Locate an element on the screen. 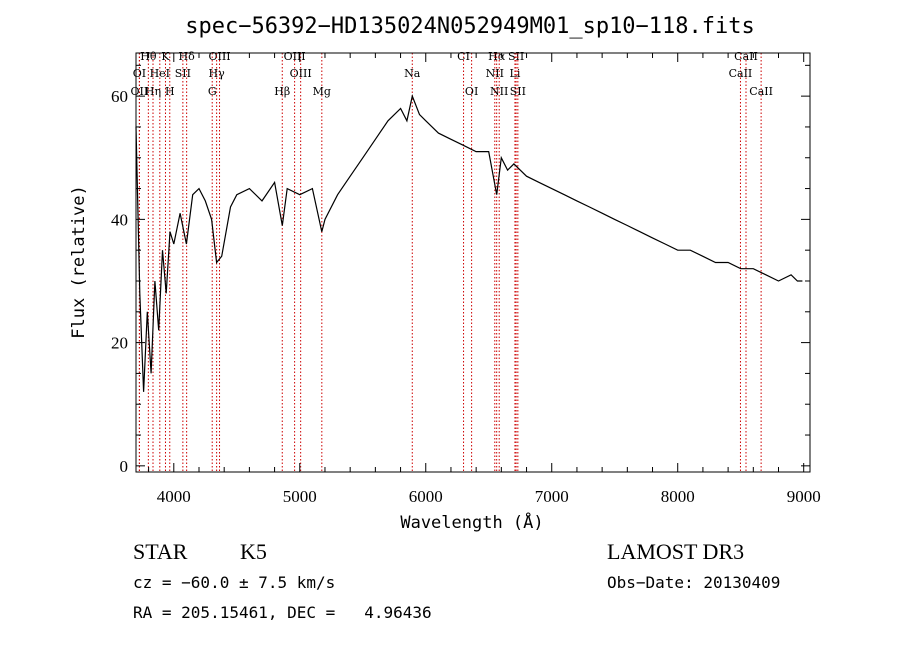  subclass: K5 is located at coordinates (253, 551).